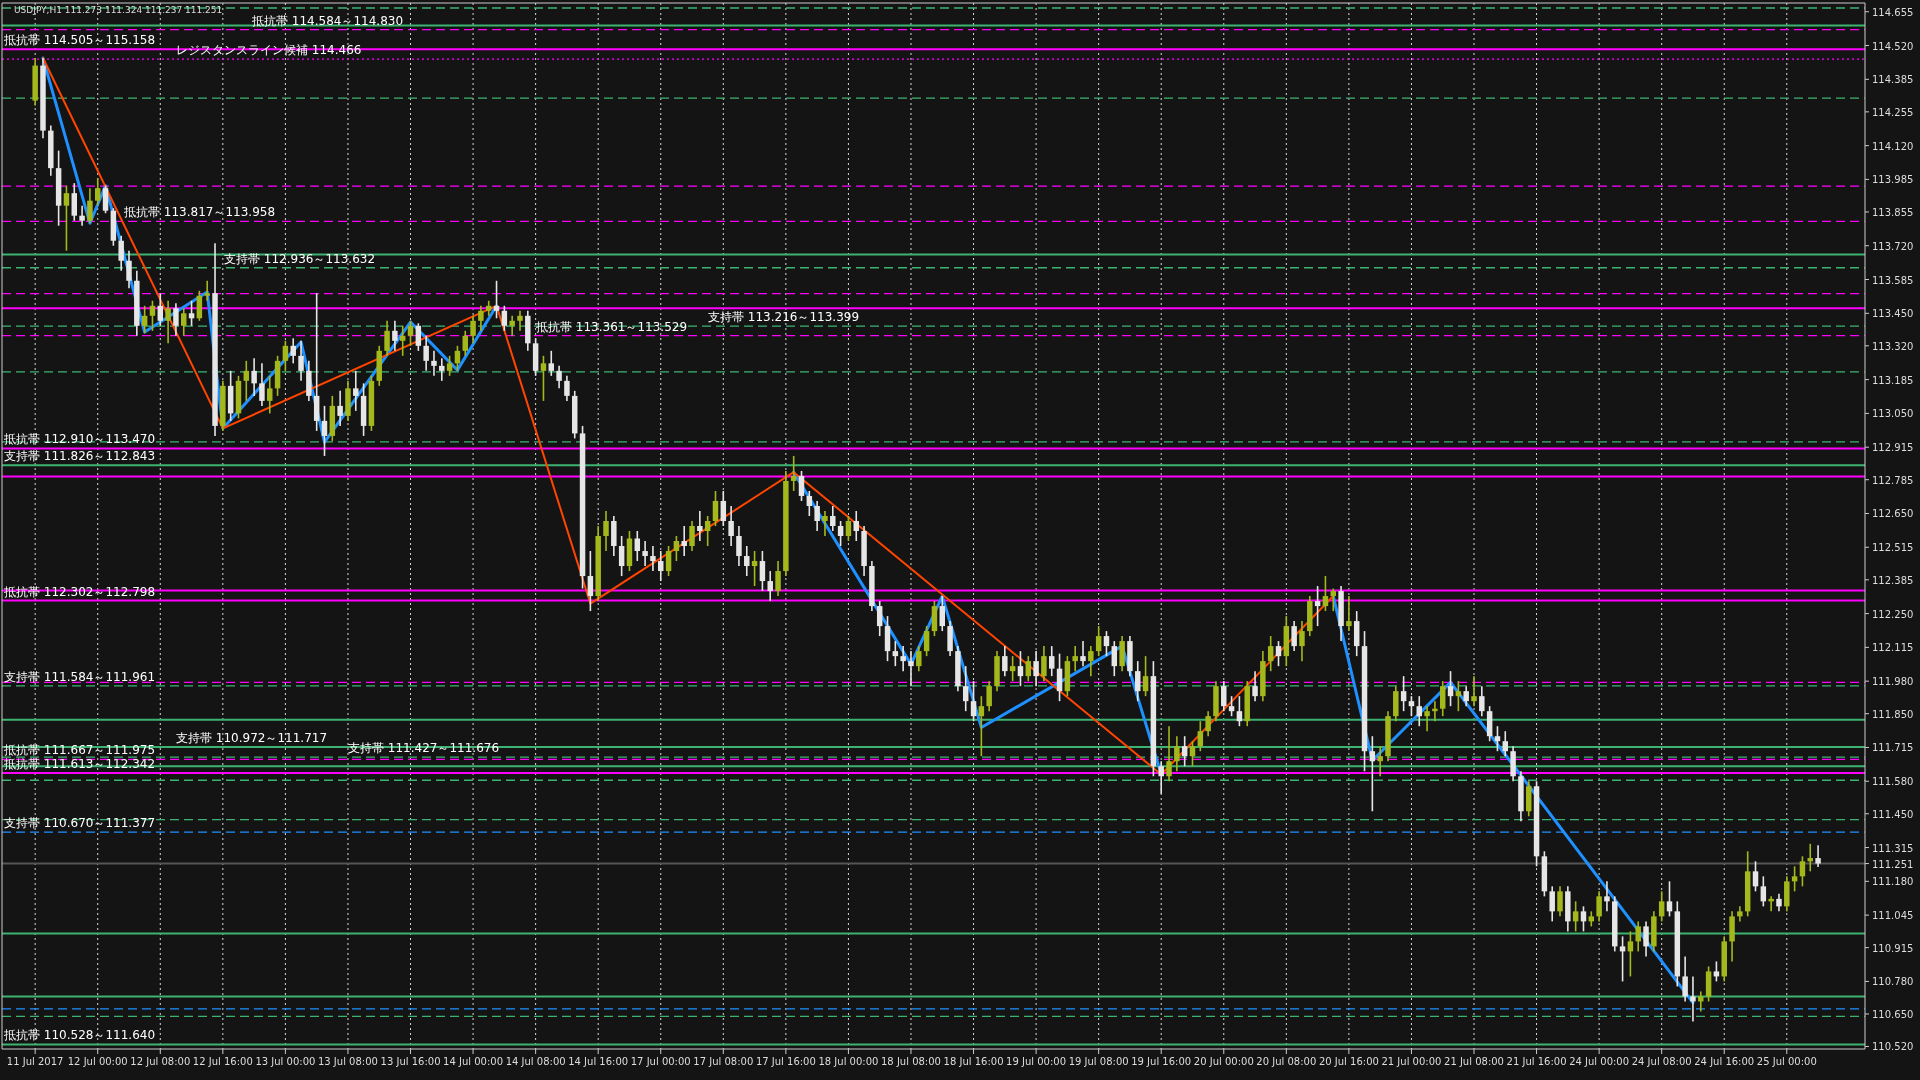  I want to click on y-tick-label: 110.650, so click(1893, 1014).